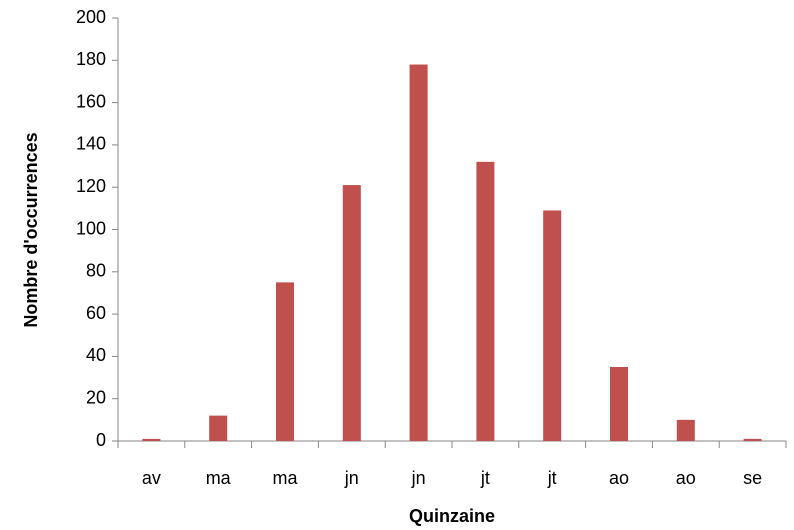 The width and height of the screenshot is (794, 530). I want to click on y-tick-label: 180, so click(91, 59).